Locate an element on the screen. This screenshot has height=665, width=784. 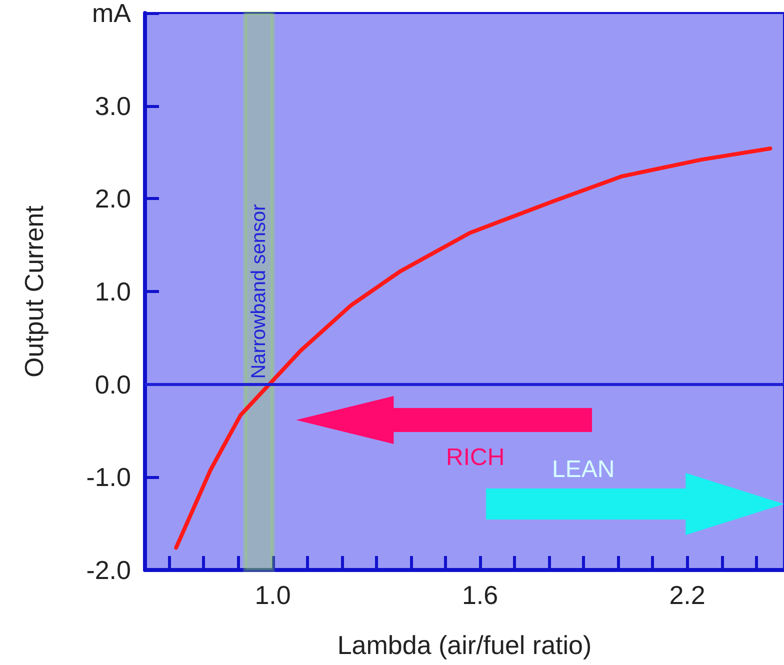
y-tick-label: 2.0 is located at coordinates (112, 199).